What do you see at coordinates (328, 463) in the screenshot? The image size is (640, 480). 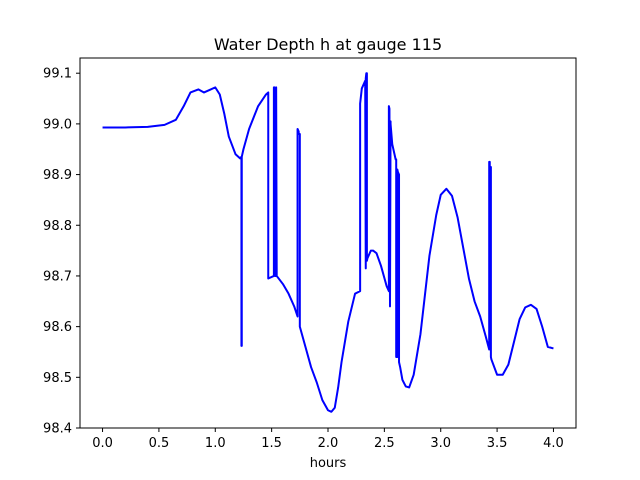 I see `x-axis-label: hours` at bounding box center [328, 463].